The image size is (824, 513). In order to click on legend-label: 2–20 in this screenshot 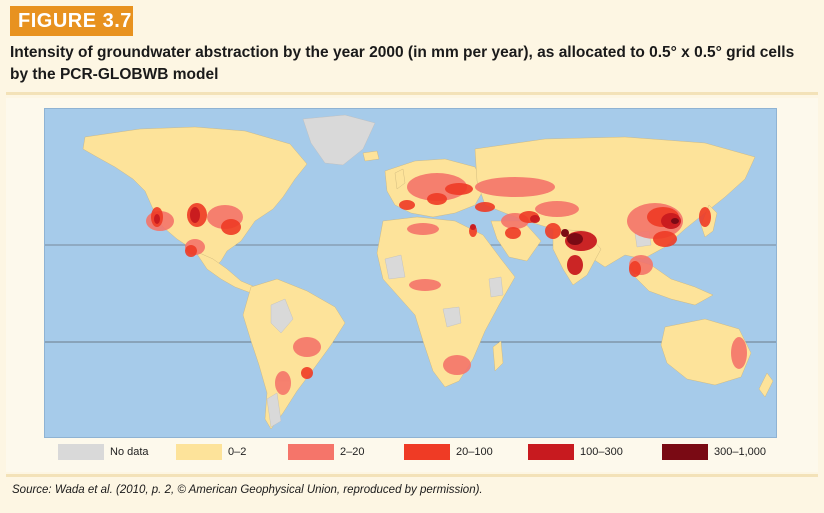, I will do `click(352, 452)`.